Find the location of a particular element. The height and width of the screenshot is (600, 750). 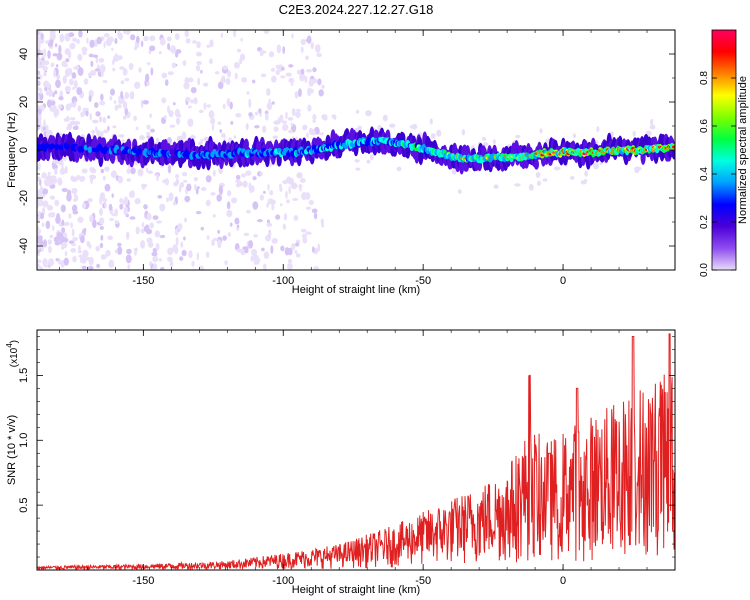

colorbar-tick-label: 0.6 is located at coordinates (704, 126).